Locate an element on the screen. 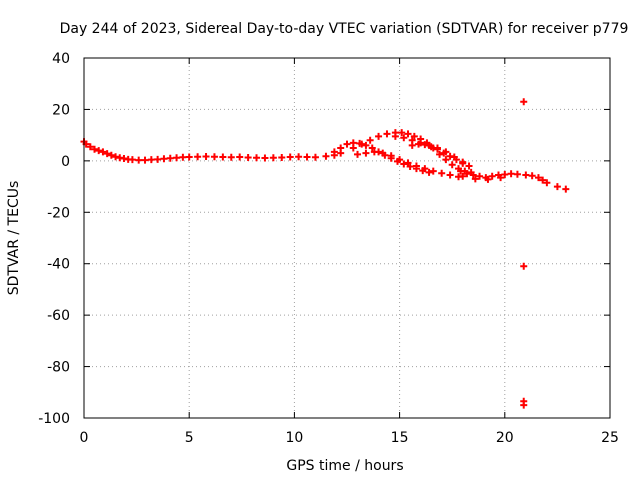 The image size is (640, 480). y-tick-label: -100 is located at coordinates (54, 419).